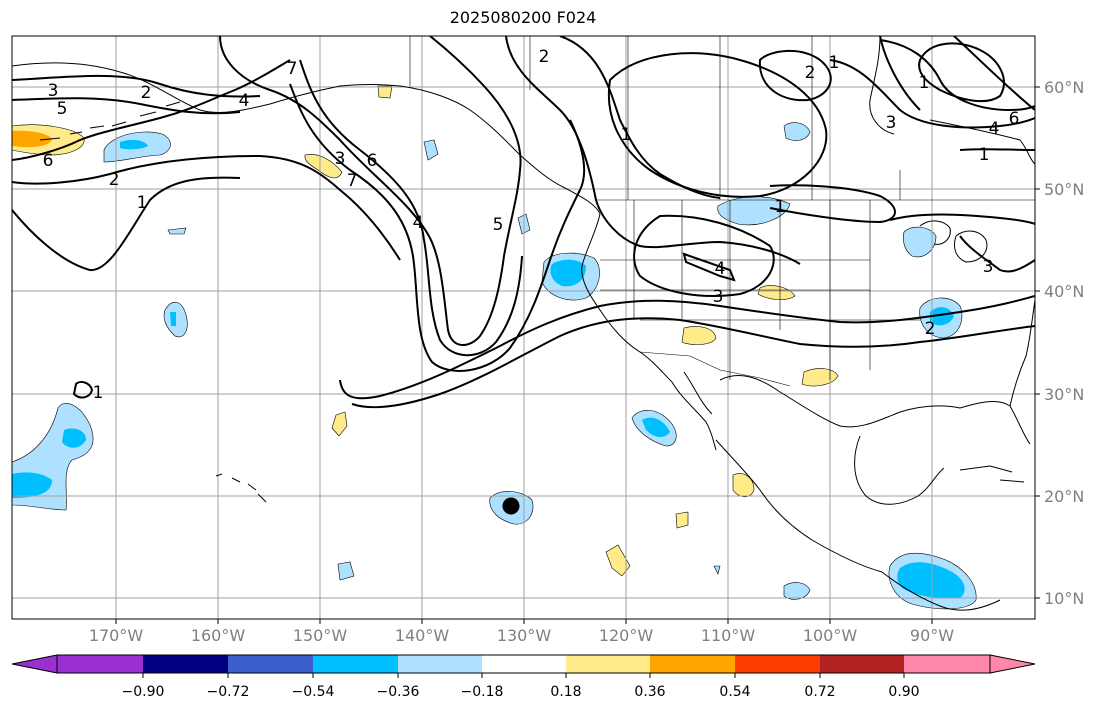  Describe the element at coordinates (735, 692) in the screenshot. I see `colorbar-tick-label: 0.54` at that location.